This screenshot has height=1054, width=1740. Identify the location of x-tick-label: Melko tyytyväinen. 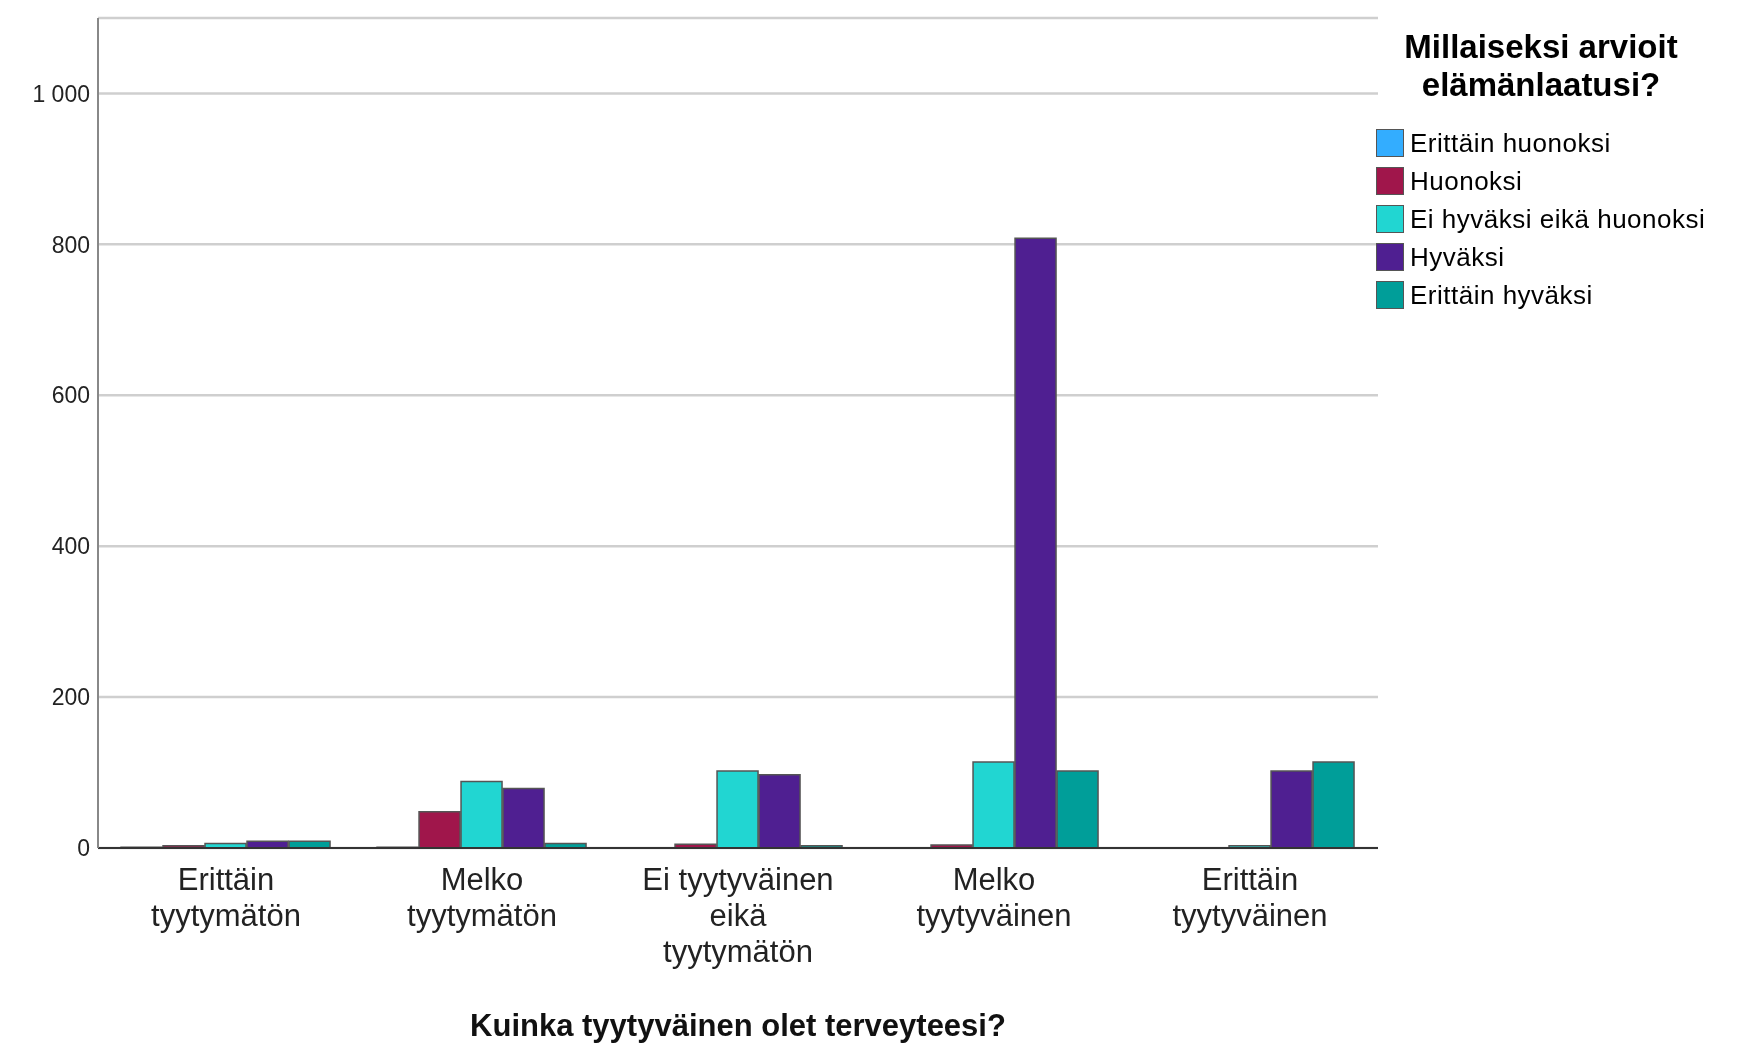
(994, 897).